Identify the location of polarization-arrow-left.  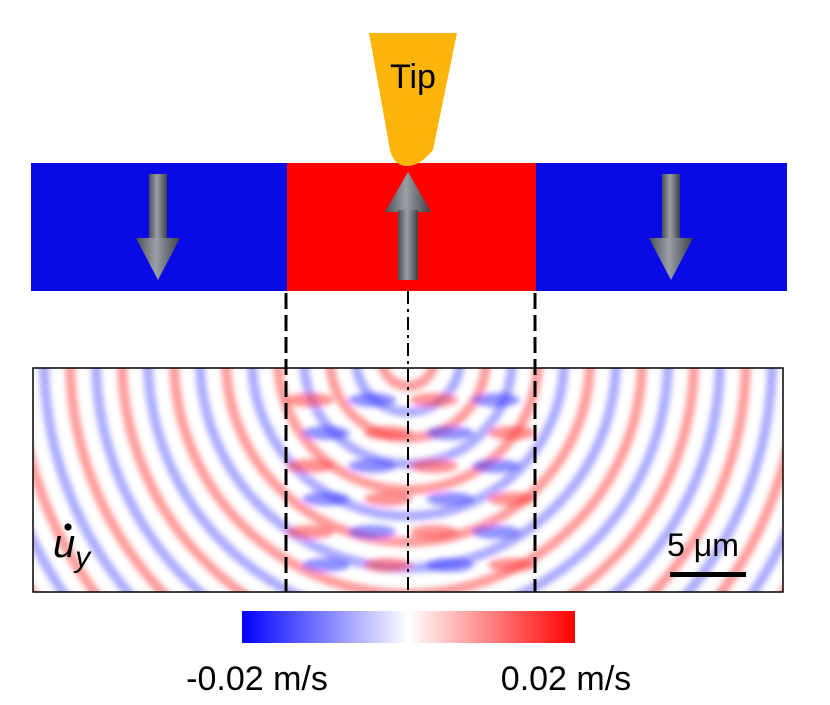
(158, 227).